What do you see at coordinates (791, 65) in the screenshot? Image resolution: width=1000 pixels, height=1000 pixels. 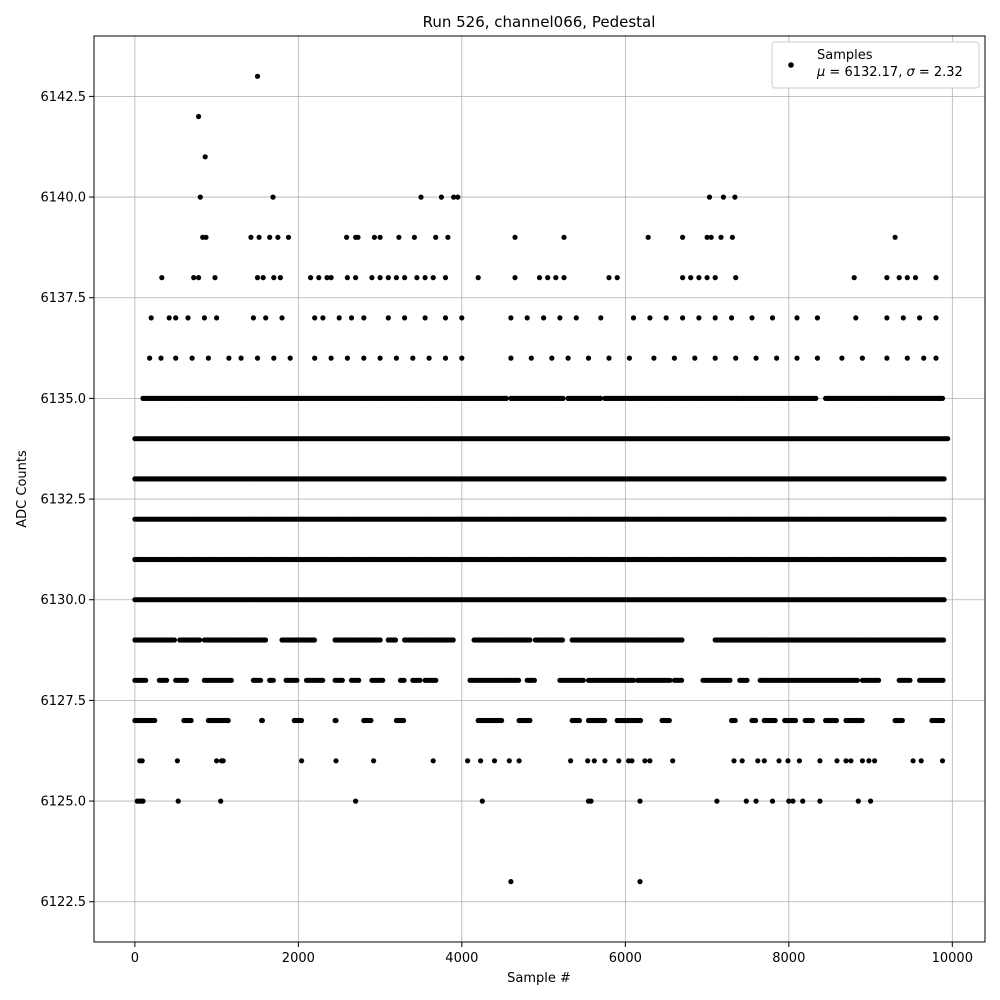 I see `legend-marker` at bounding box center [791, 65].